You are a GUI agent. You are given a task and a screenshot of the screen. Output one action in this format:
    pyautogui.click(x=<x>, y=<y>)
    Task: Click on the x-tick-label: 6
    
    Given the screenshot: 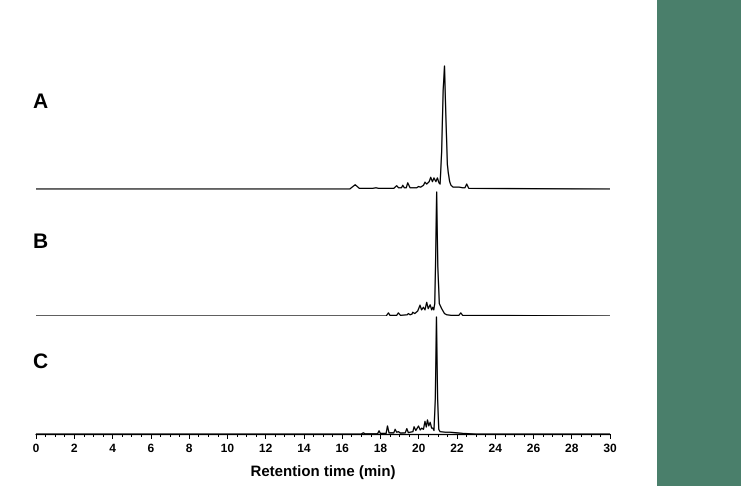 What is the action you would take?
    pyautogui.click(x=150, y=448)
    